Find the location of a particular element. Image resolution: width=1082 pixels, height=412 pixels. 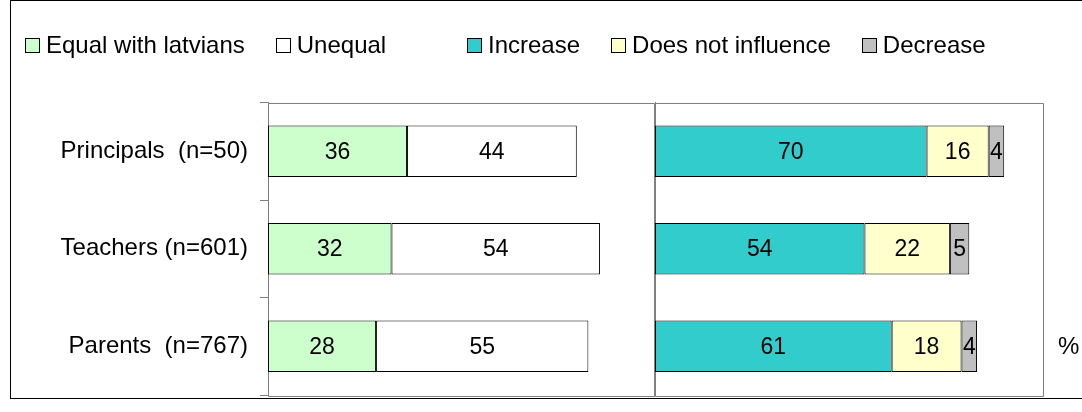

data-label: 28 is located at coordinates (322, 345).